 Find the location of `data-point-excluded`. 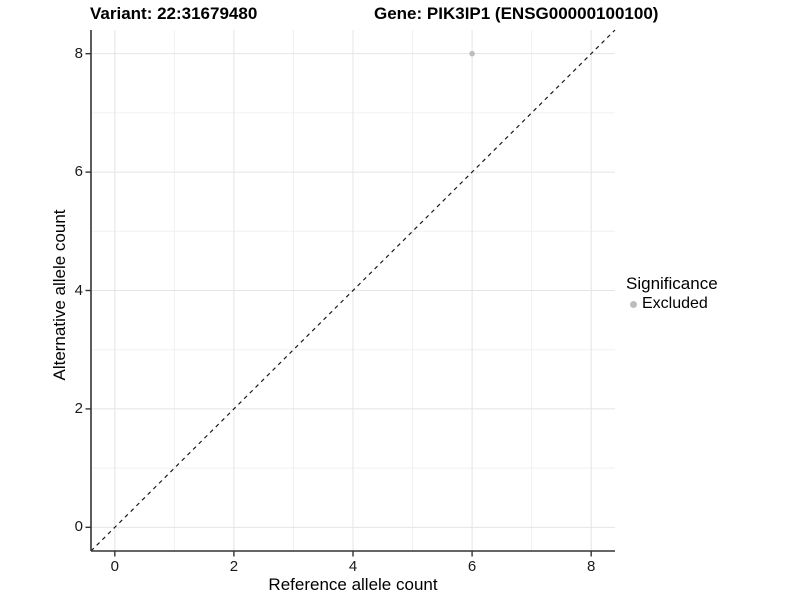

data-point-excluded is located at coordinates (472, 53).